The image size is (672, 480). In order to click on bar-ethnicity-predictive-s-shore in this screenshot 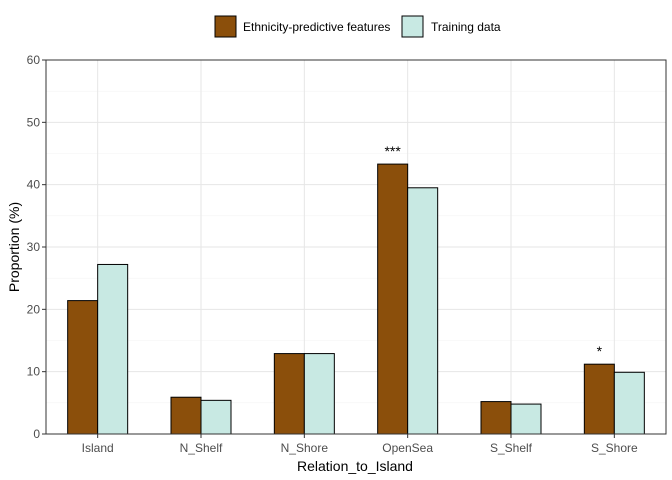, I will do `click(599, 399)`.